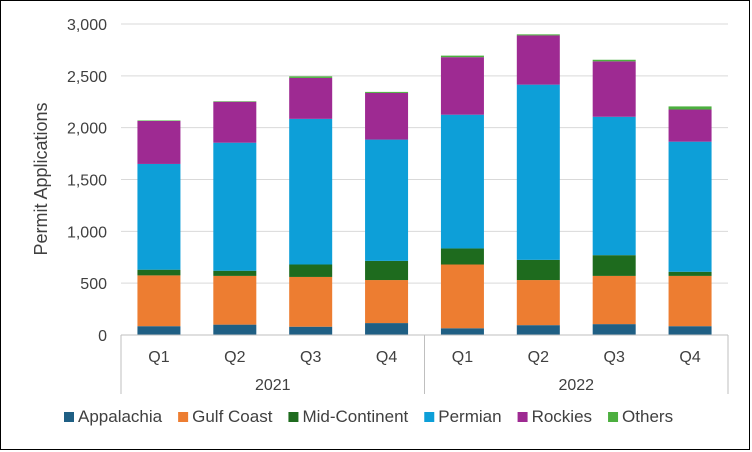 Image resolution: width=752 pixels, height=452 pixels. I want to click on y-tick-label: 3,000, so click(87, 25).